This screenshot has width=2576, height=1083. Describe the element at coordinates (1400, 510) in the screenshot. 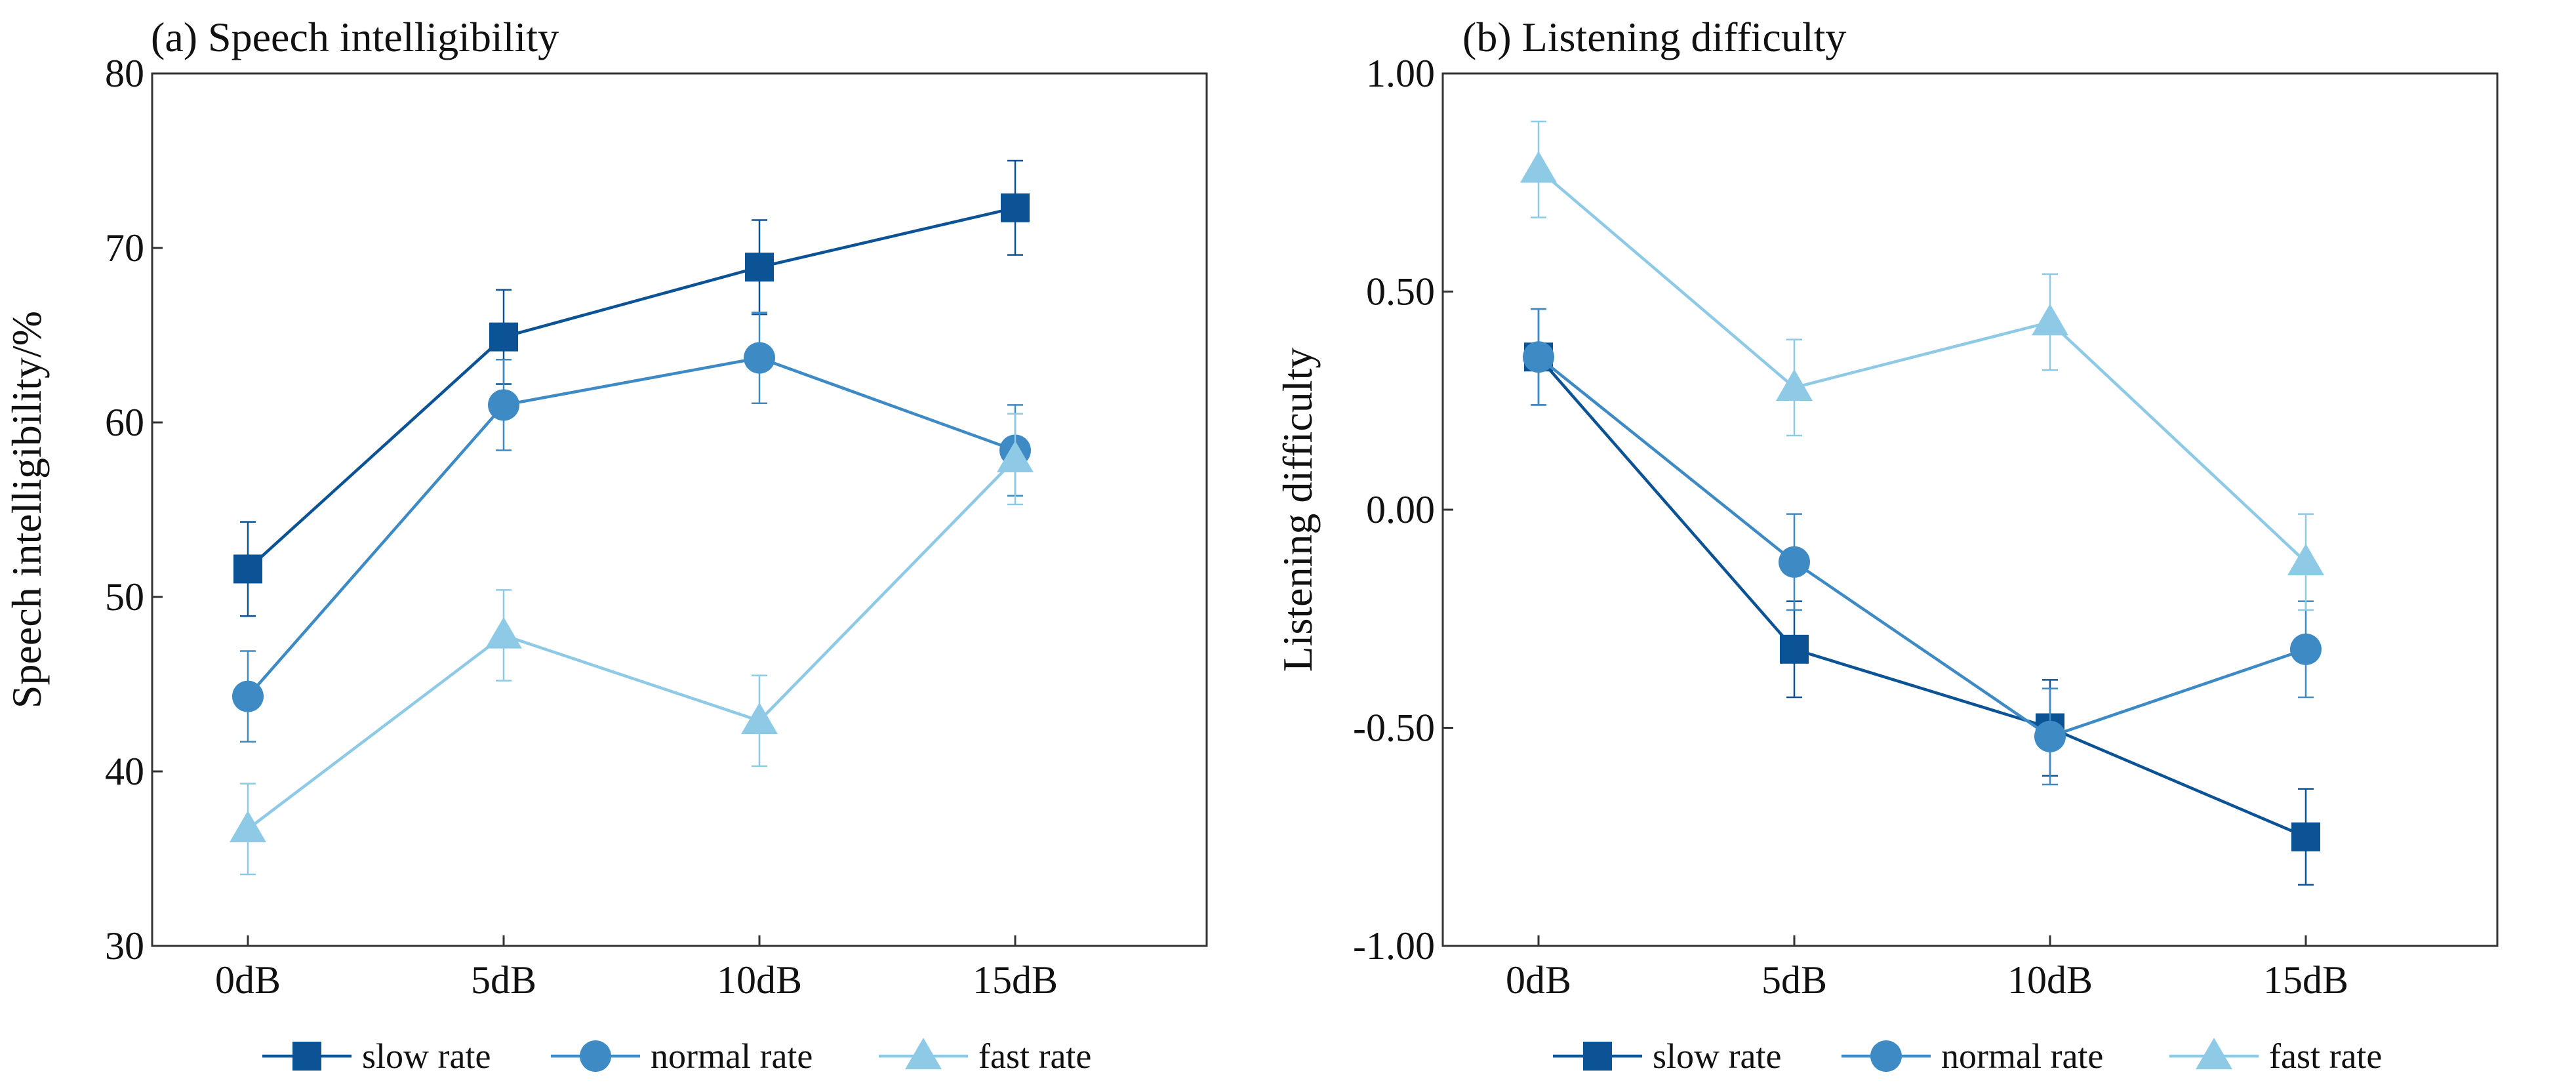

I see `y-tick-label: 0.00` at that location.